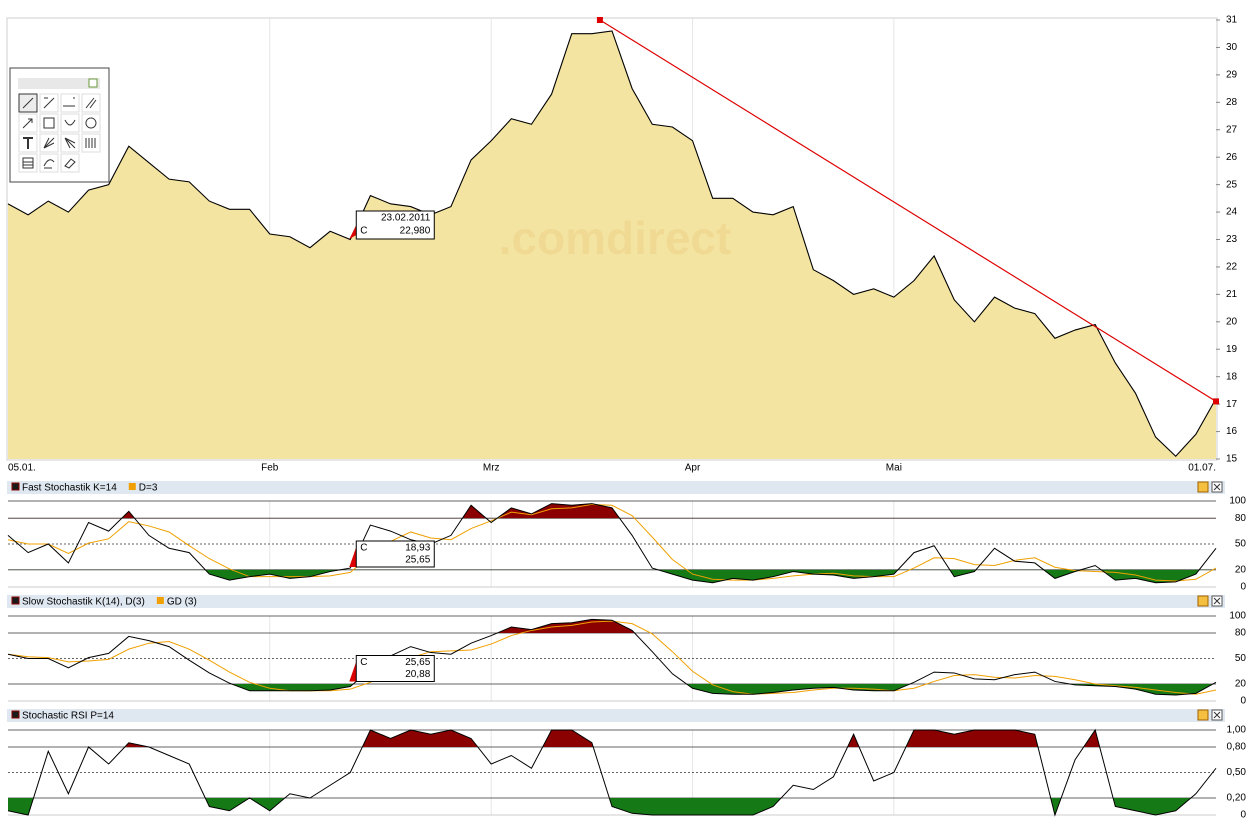  Describe the element at coordinates (894, 468) in the screenshot. I see `x-tick-label: Mai` at that location.